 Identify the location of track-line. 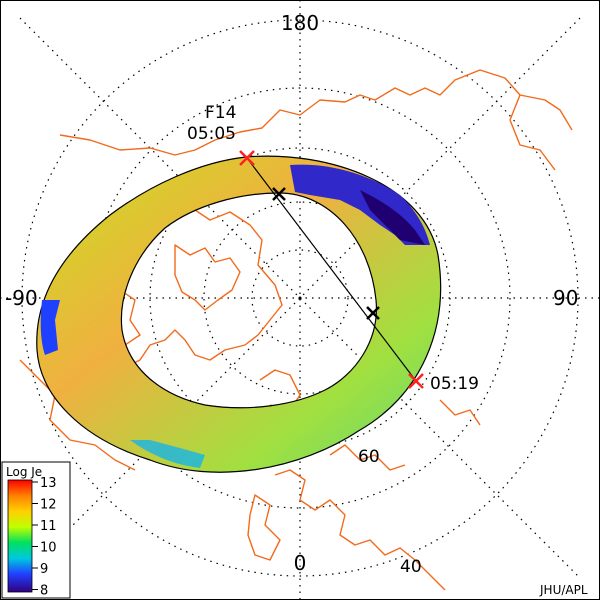
(331, 269).